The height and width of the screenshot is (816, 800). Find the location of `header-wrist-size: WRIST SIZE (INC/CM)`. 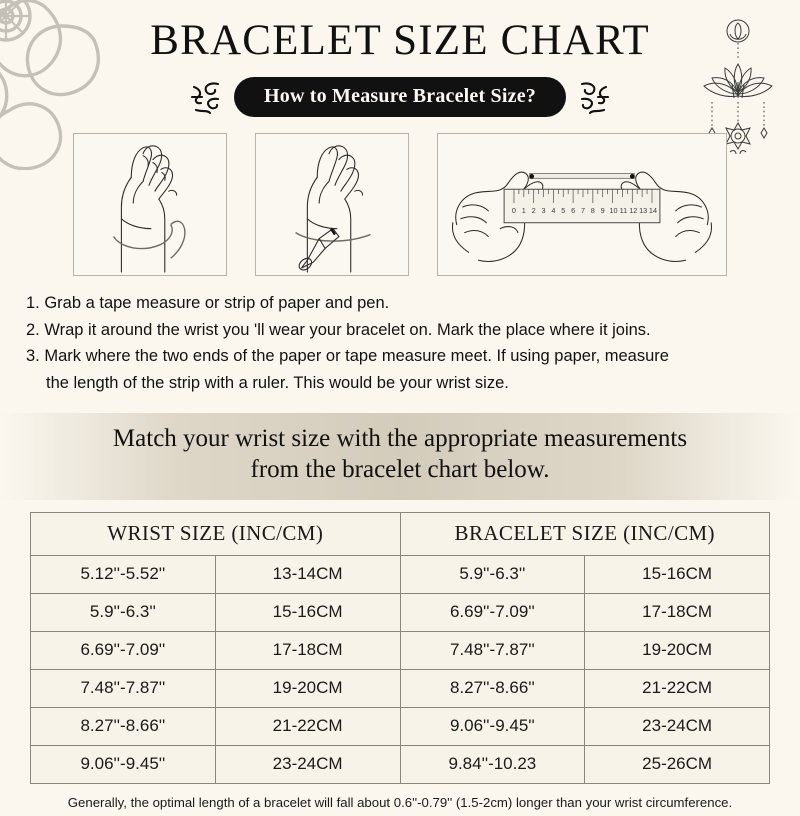

header-wrist-size: WRIST SIZE (INC/CM) is located at coordinates (215, 533).